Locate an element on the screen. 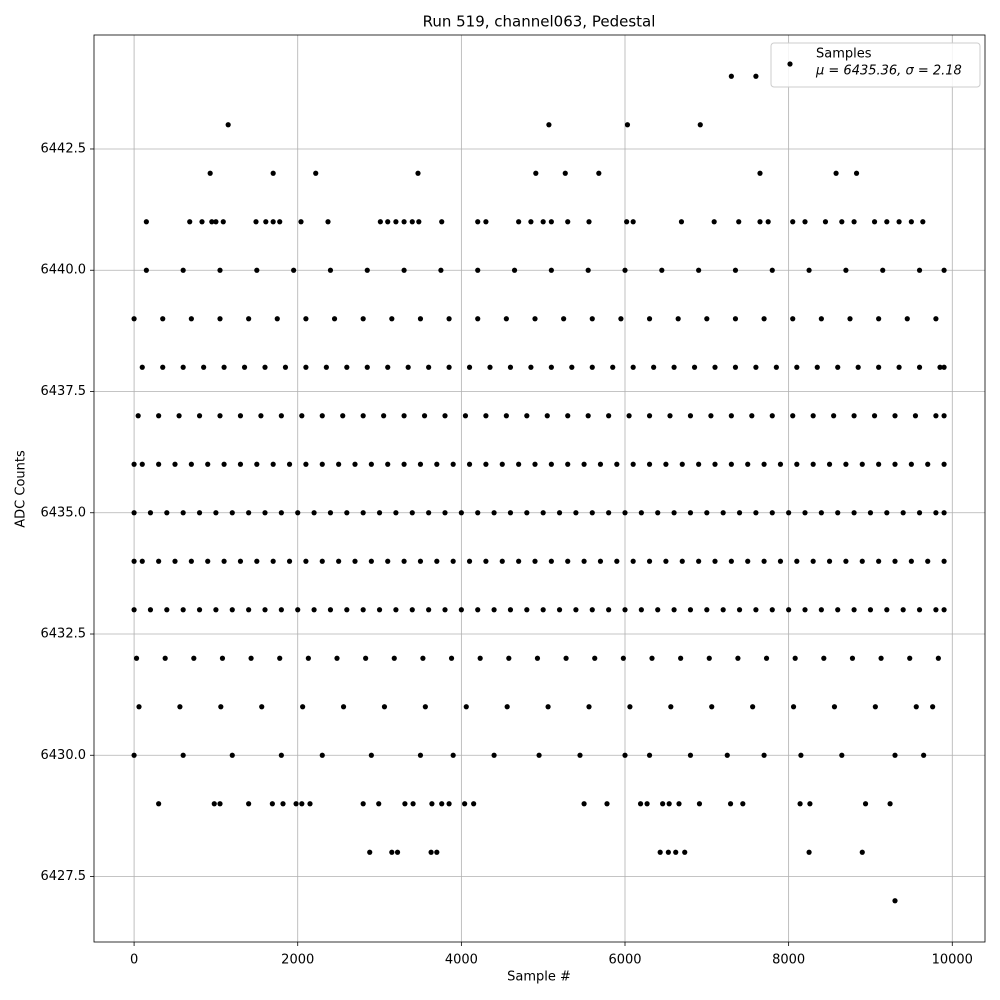 This screenshot has height=1000, width=1000. x-tick-label: 4000 is located at coordinates (461, 960).